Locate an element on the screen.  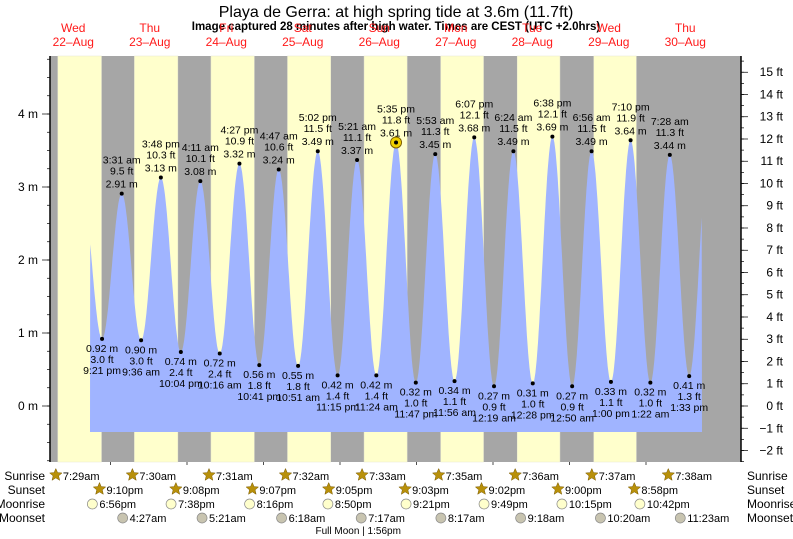
sunset-time: 9:10pm is located at coordinates (124, 491).